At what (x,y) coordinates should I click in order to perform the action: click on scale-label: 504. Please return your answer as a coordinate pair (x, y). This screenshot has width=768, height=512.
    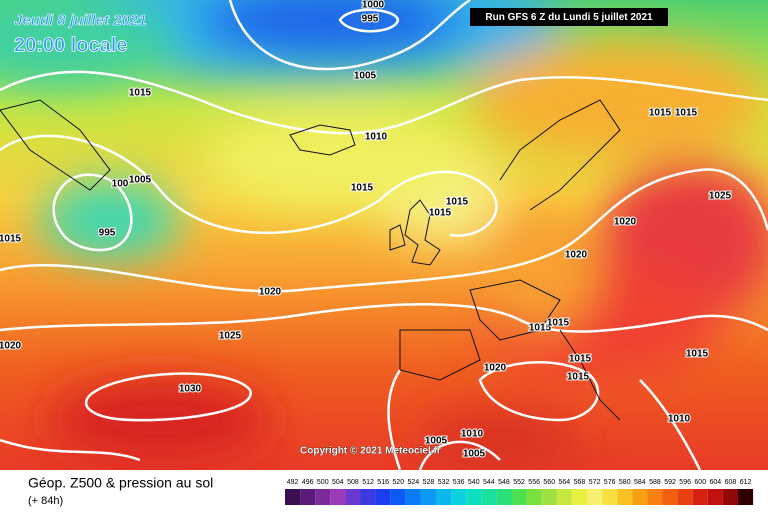
    Looking at the image, I should click on (338, 482).